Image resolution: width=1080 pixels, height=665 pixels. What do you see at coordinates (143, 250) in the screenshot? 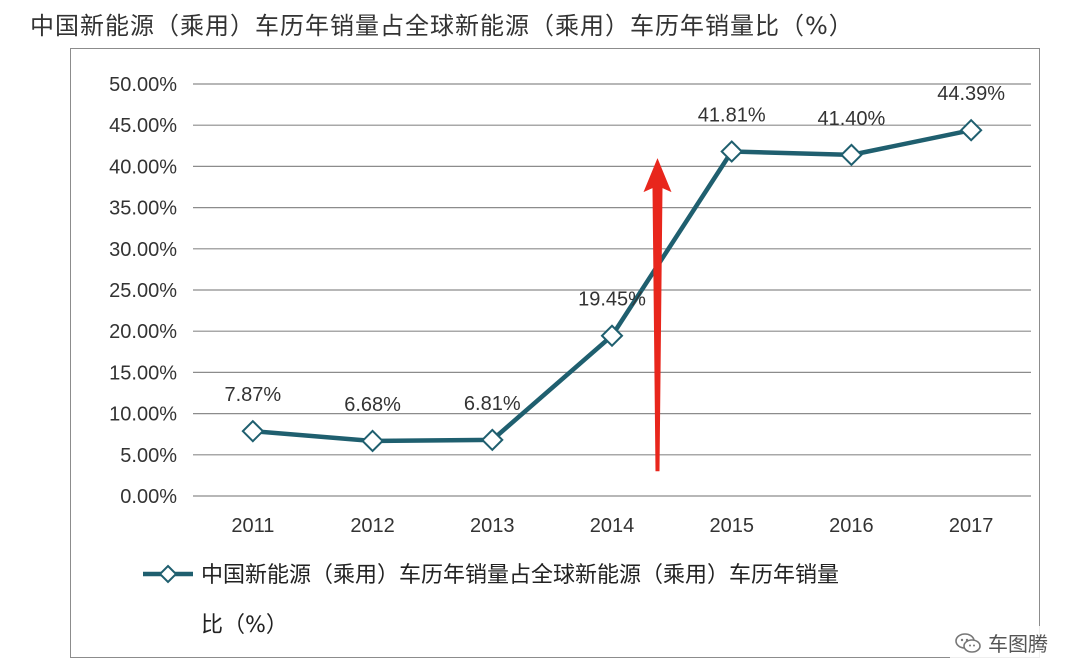
I see `y-tick-label: 30.00%` at bounding box center [143, 250].